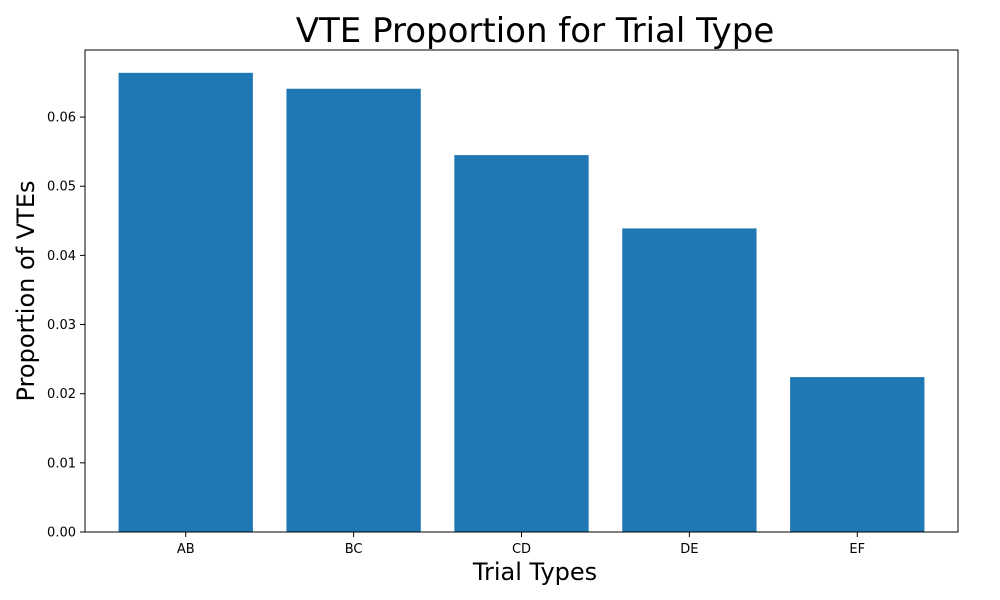  Describe the element at coordinates (521, 343) in the screenshot. I see `bar-cd` at that location.